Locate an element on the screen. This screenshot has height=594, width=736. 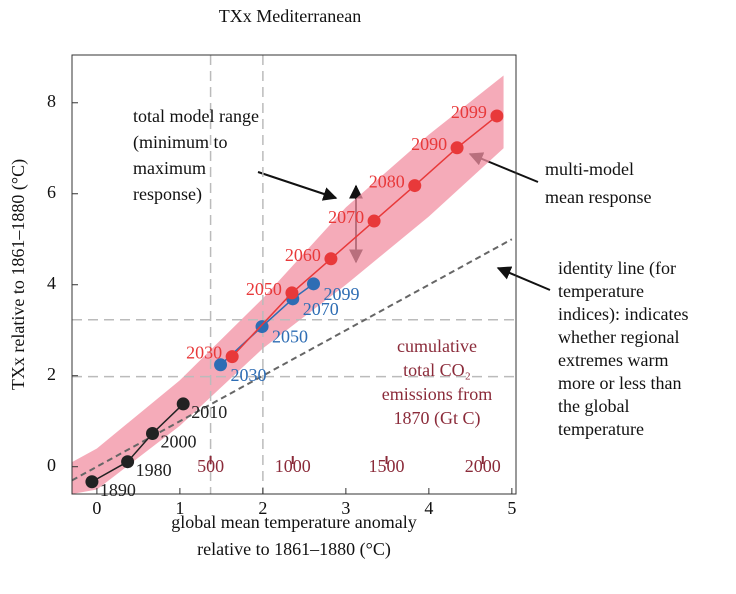
x-axis-title: global mean temperature anomaly is located at coordinates (293, 522).